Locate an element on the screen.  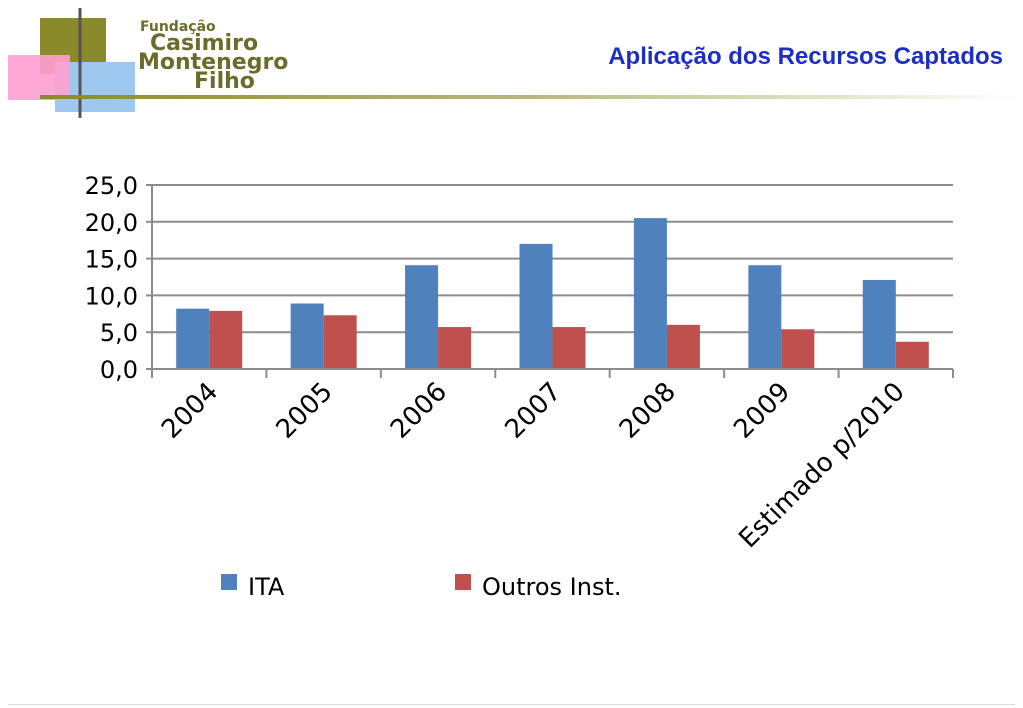
slide-title: Aplicação dos Recursos Captados is located at coordinates (805, 56).